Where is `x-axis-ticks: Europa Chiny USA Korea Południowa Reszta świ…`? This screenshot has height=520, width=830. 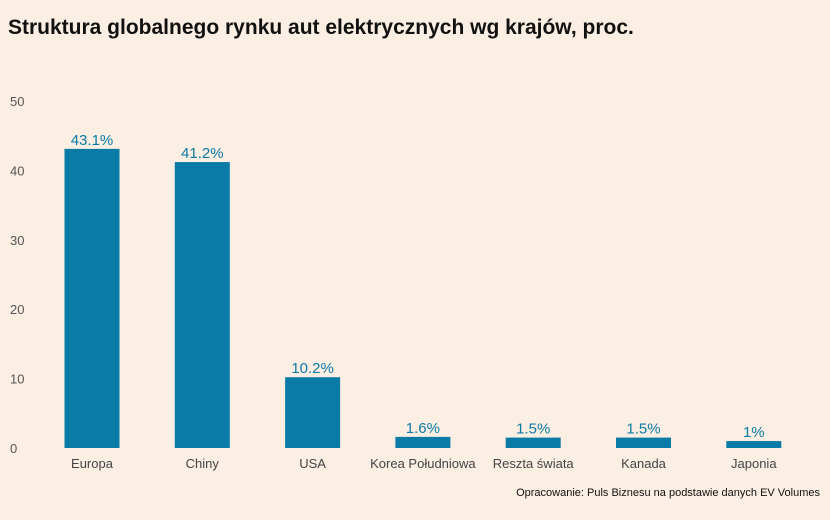
x-axis-ticks: Europa Chiny USA Korea Południowa Reszta świ… is located at coordinates (424, 463).